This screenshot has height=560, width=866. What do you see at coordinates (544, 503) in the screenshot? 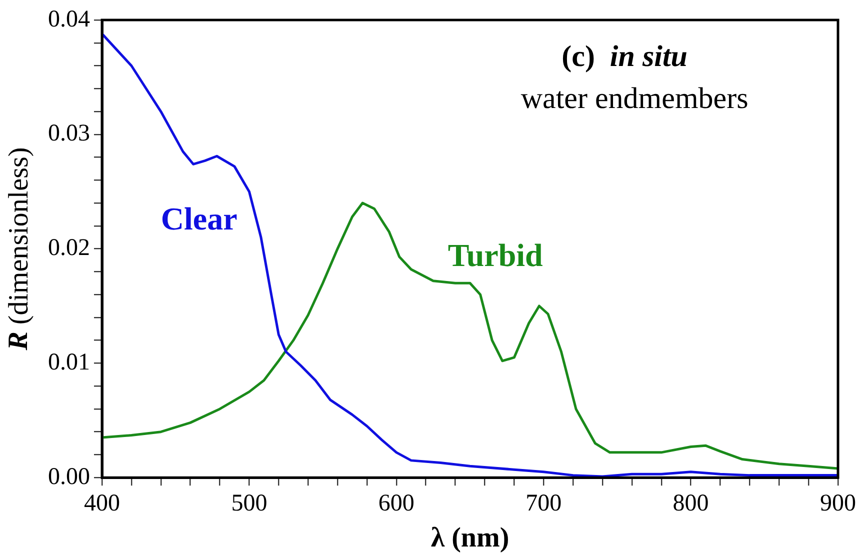
I see `x-tick-label: 700` at bounding box center [544, 503].